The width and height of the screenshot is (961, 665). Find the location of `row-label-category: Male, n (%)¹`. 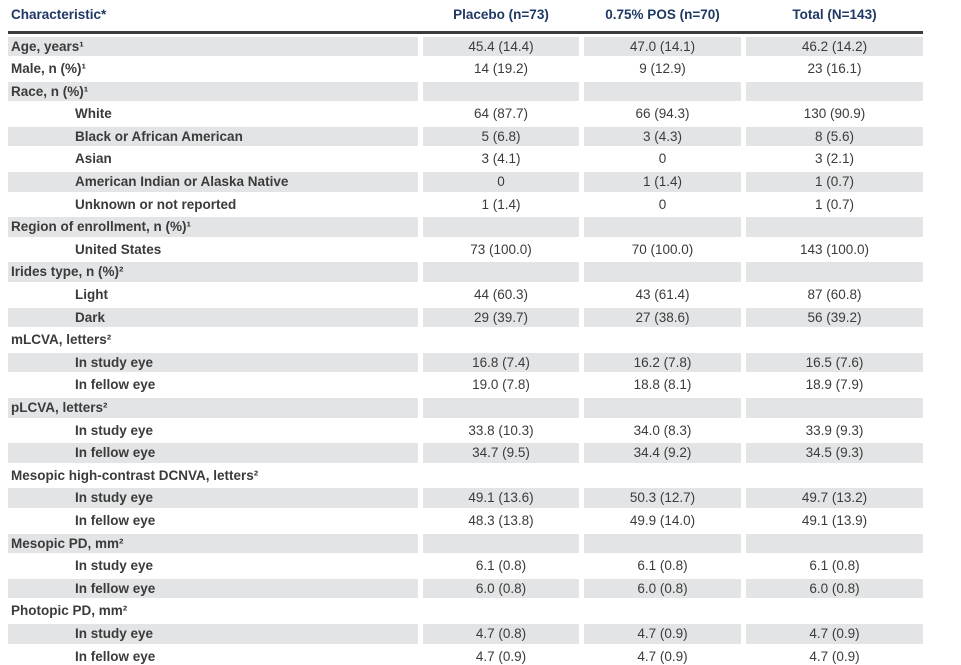

row-label-category: Male, n (%)¹ is located at coordinates (49, 69).